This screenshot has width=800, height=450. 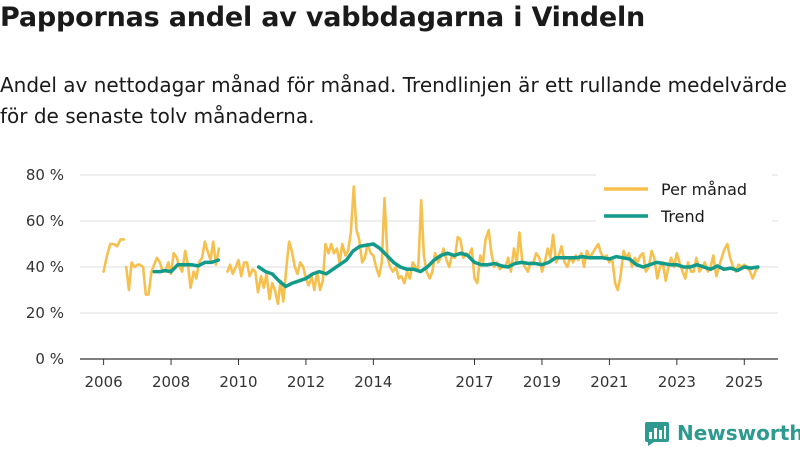 I want to click on brand-logo: Newsworthy, so click(x=722, y=433).